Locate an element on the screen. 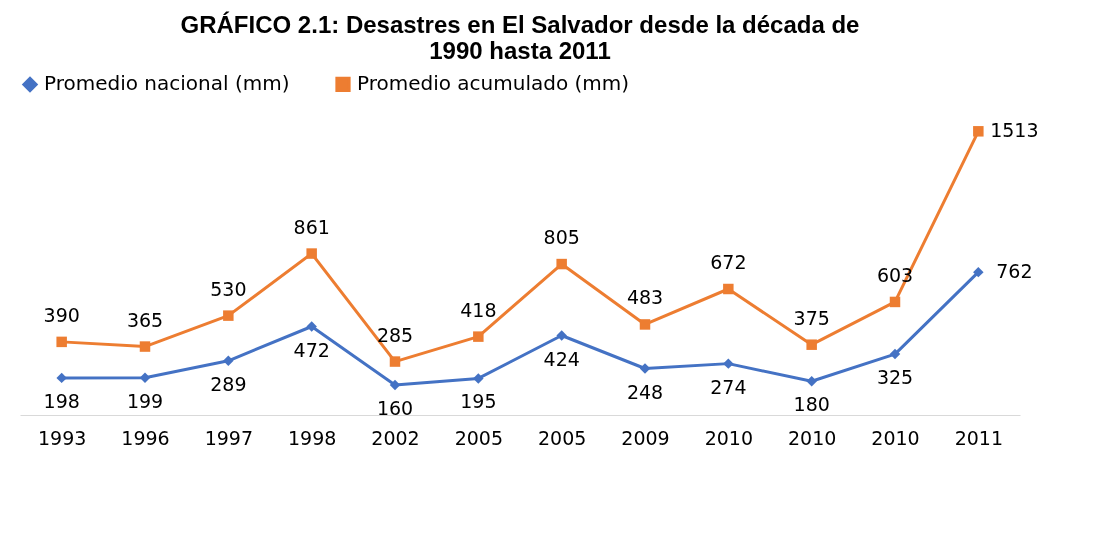  data-label: 672 is located at coordinates (728, 262).